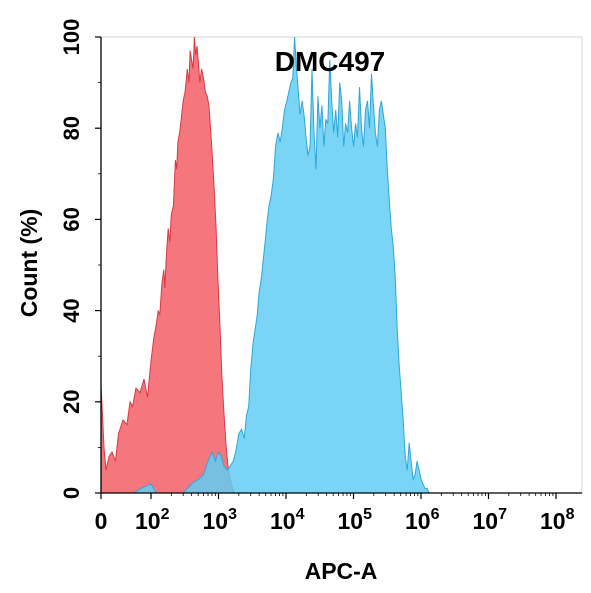 Image resolution: width=591 pixels, height=593 pixels. Describe the element at coordinates (220, 520) in the screenshot. I see `x-tick-label: 10³` at that location.